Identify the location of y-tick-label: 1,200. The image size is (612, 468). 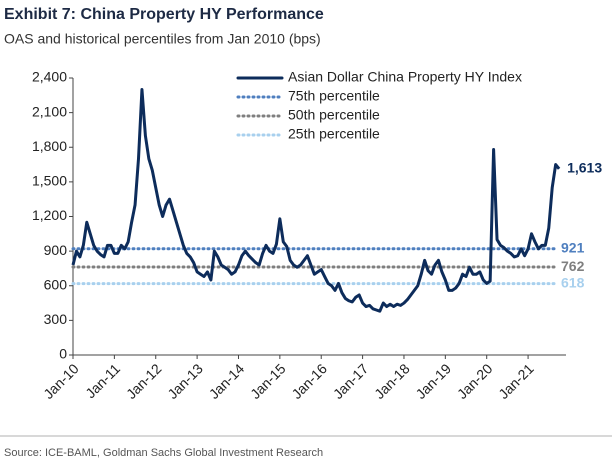
(49, 215).